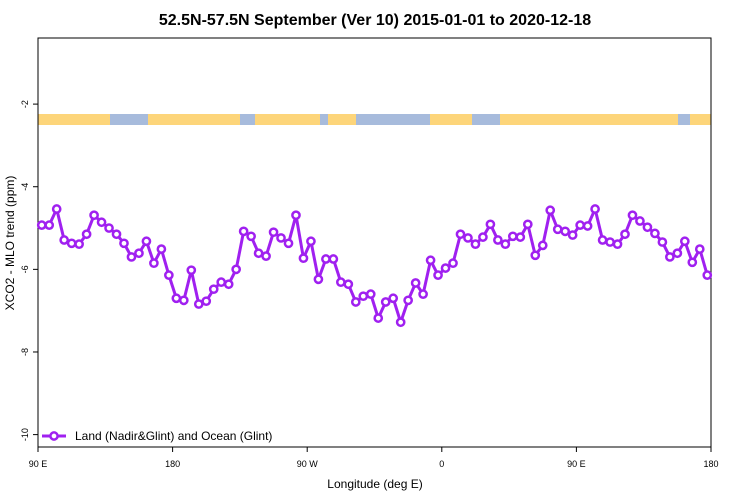 The image size is (750, 500). Describe the element at coordinates (25, 269) in the screenshot. I see `y-tick-label: -6` at that location.